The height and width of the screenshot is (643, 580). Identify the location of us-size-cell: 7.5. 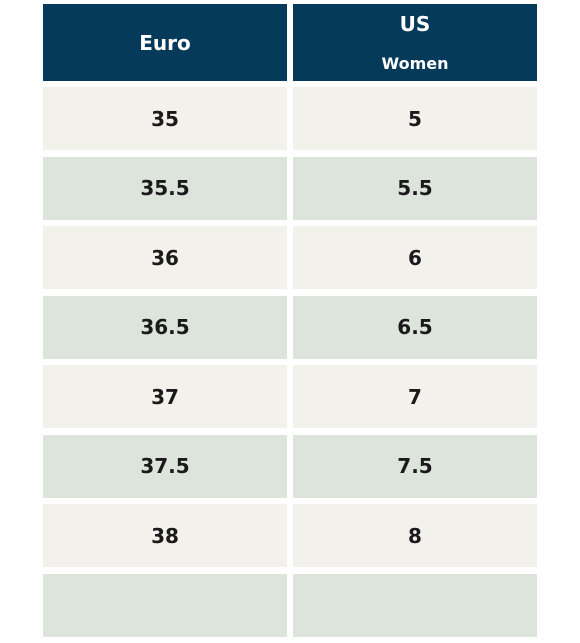
(415, 466).